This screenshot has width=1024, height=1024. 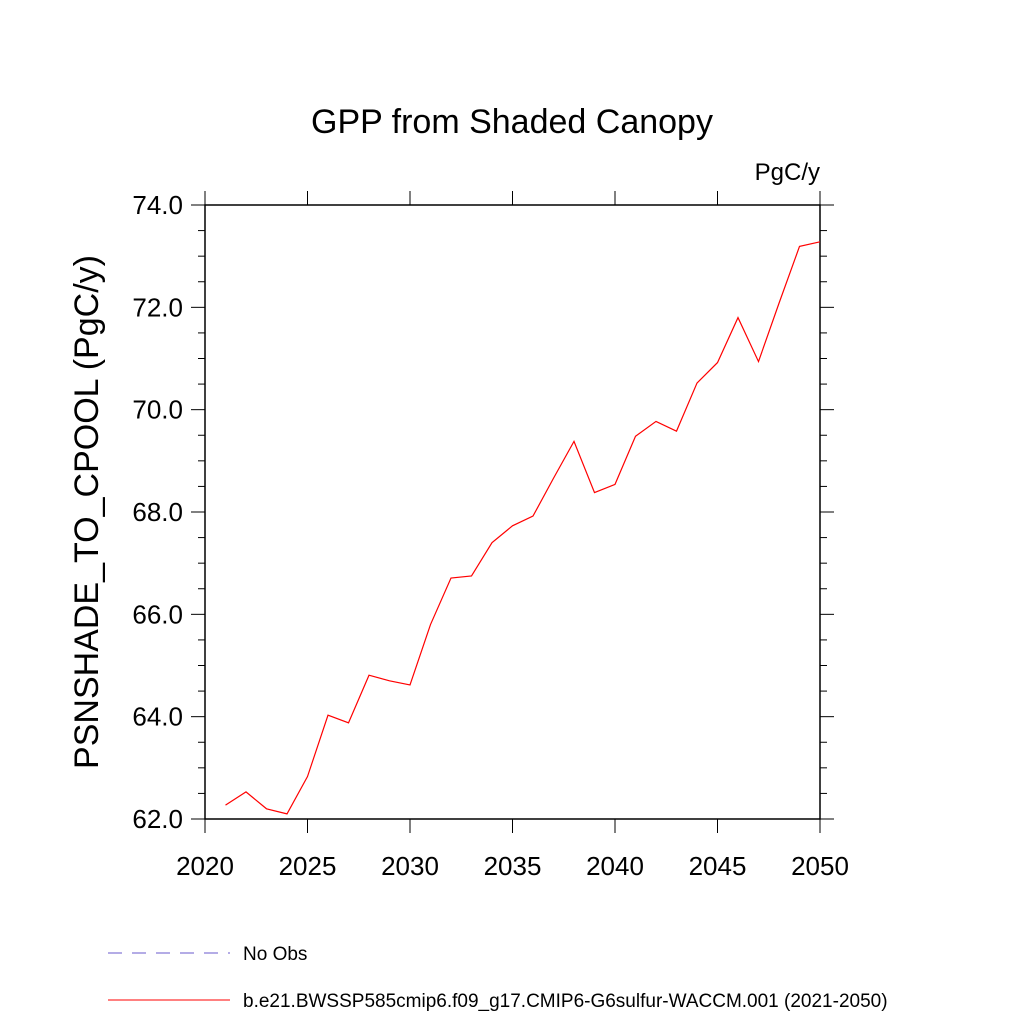 I want to click on x-tick-label: 2030, so click(x=410, y=866).